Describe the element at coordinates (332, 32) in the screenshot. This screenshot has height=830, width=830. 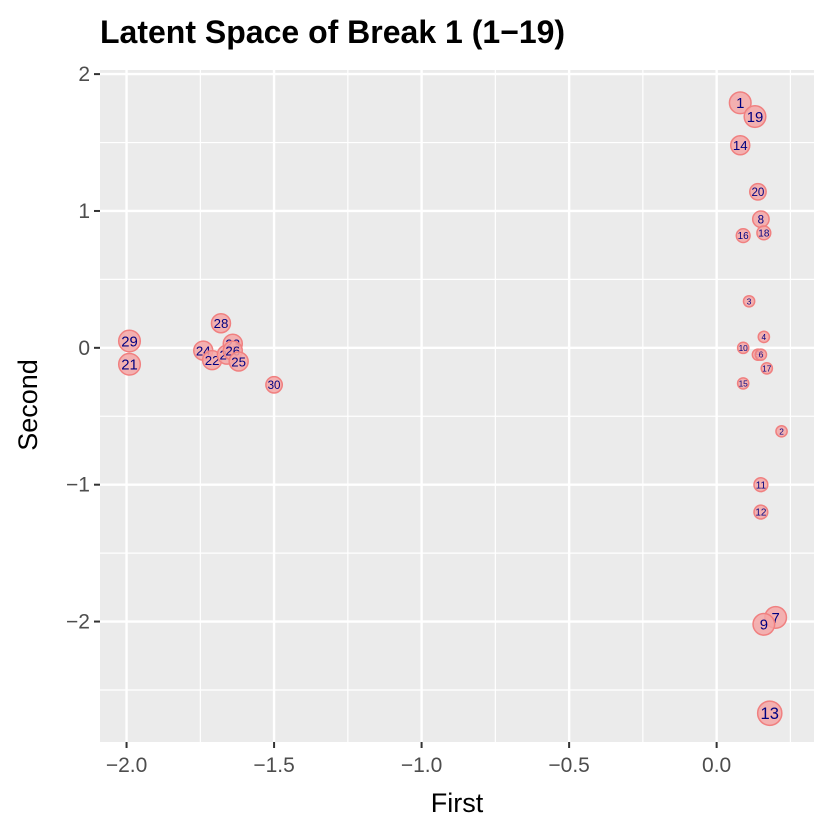
I see `chart-title: Latent Space of Break 1 (1−19)` at that location.